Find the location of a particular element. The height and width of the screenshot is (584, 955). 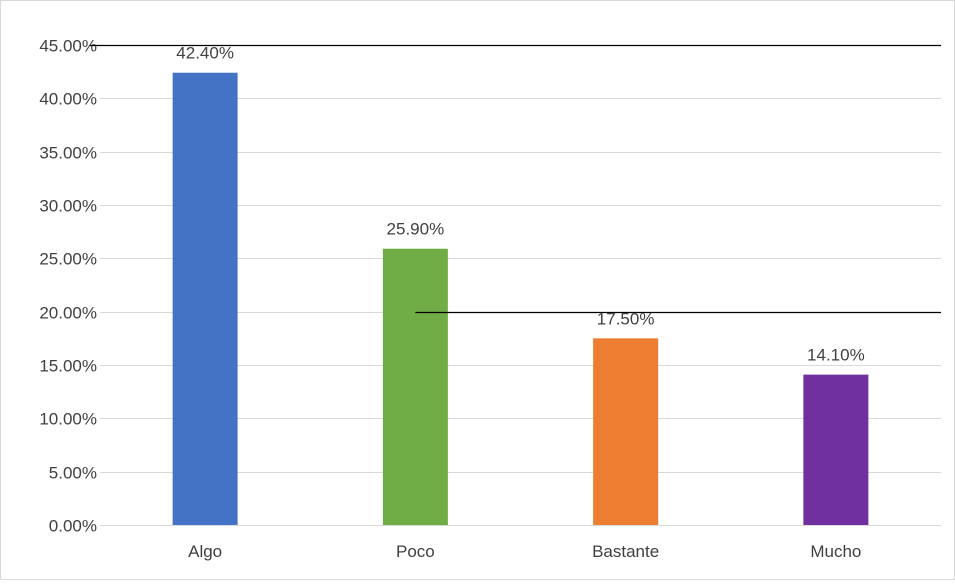

x-category-label-poco: Poco is located at coordinates (415, 551).